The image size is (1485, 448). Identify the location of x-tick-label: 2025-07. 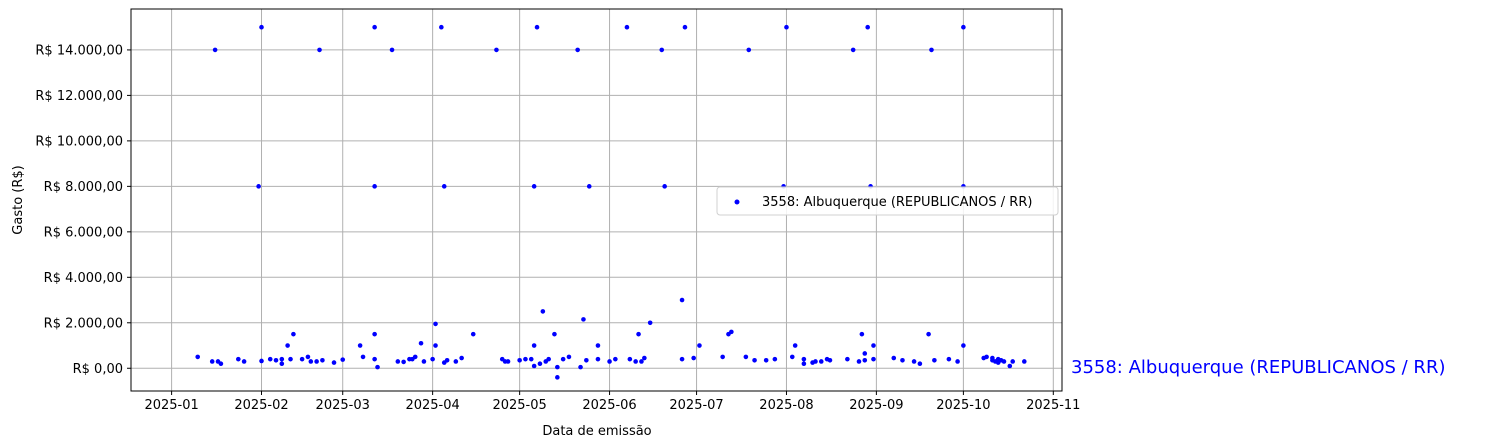
(696, 405).